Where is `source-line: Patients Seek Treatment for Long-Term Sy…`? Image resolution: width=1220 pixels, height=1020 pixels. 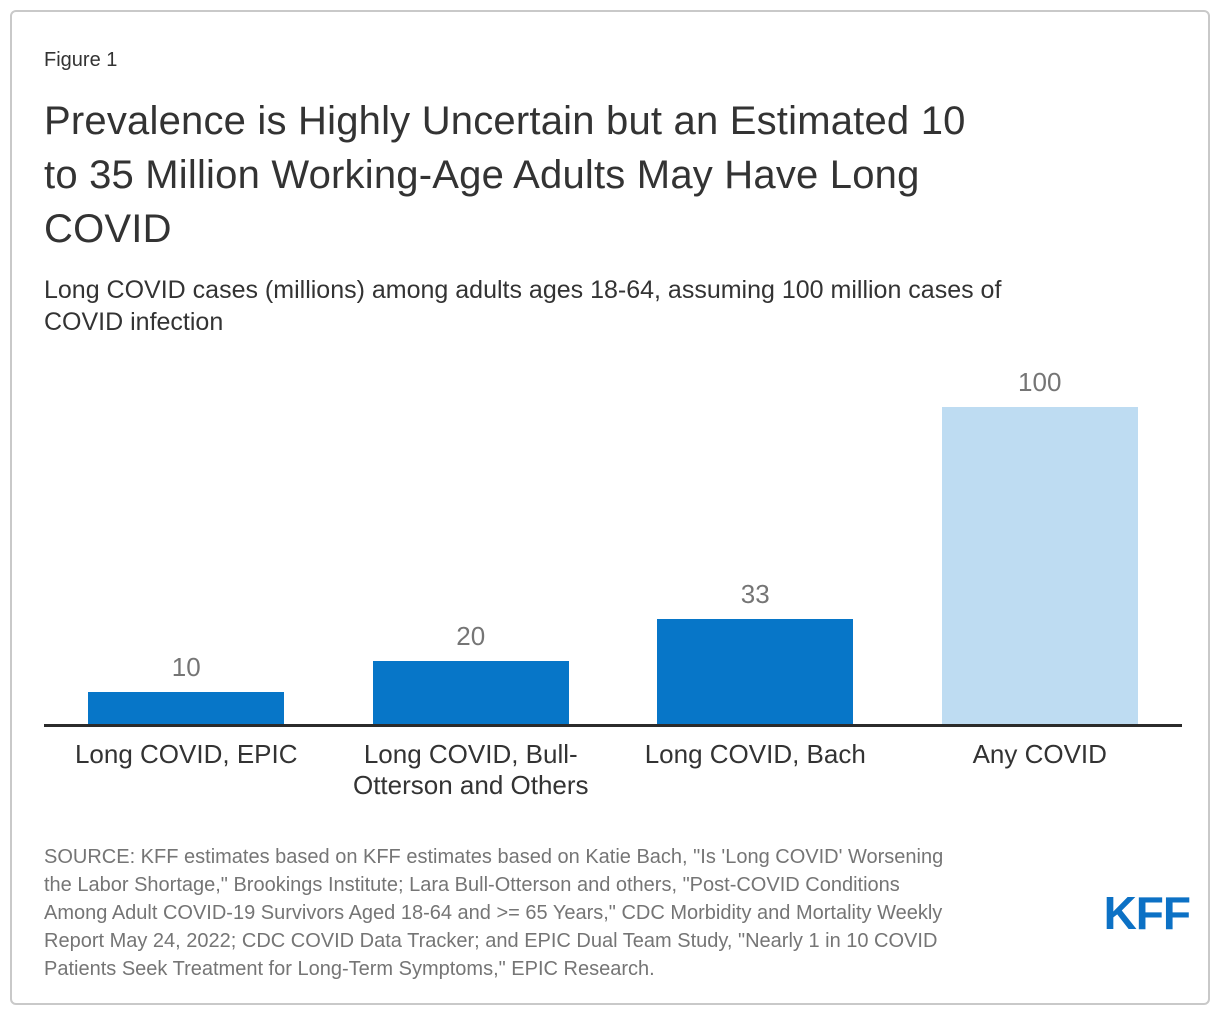 source-line: Patients Seek Treatment for Long-Term Sy… is located at coordinates (349, 969).